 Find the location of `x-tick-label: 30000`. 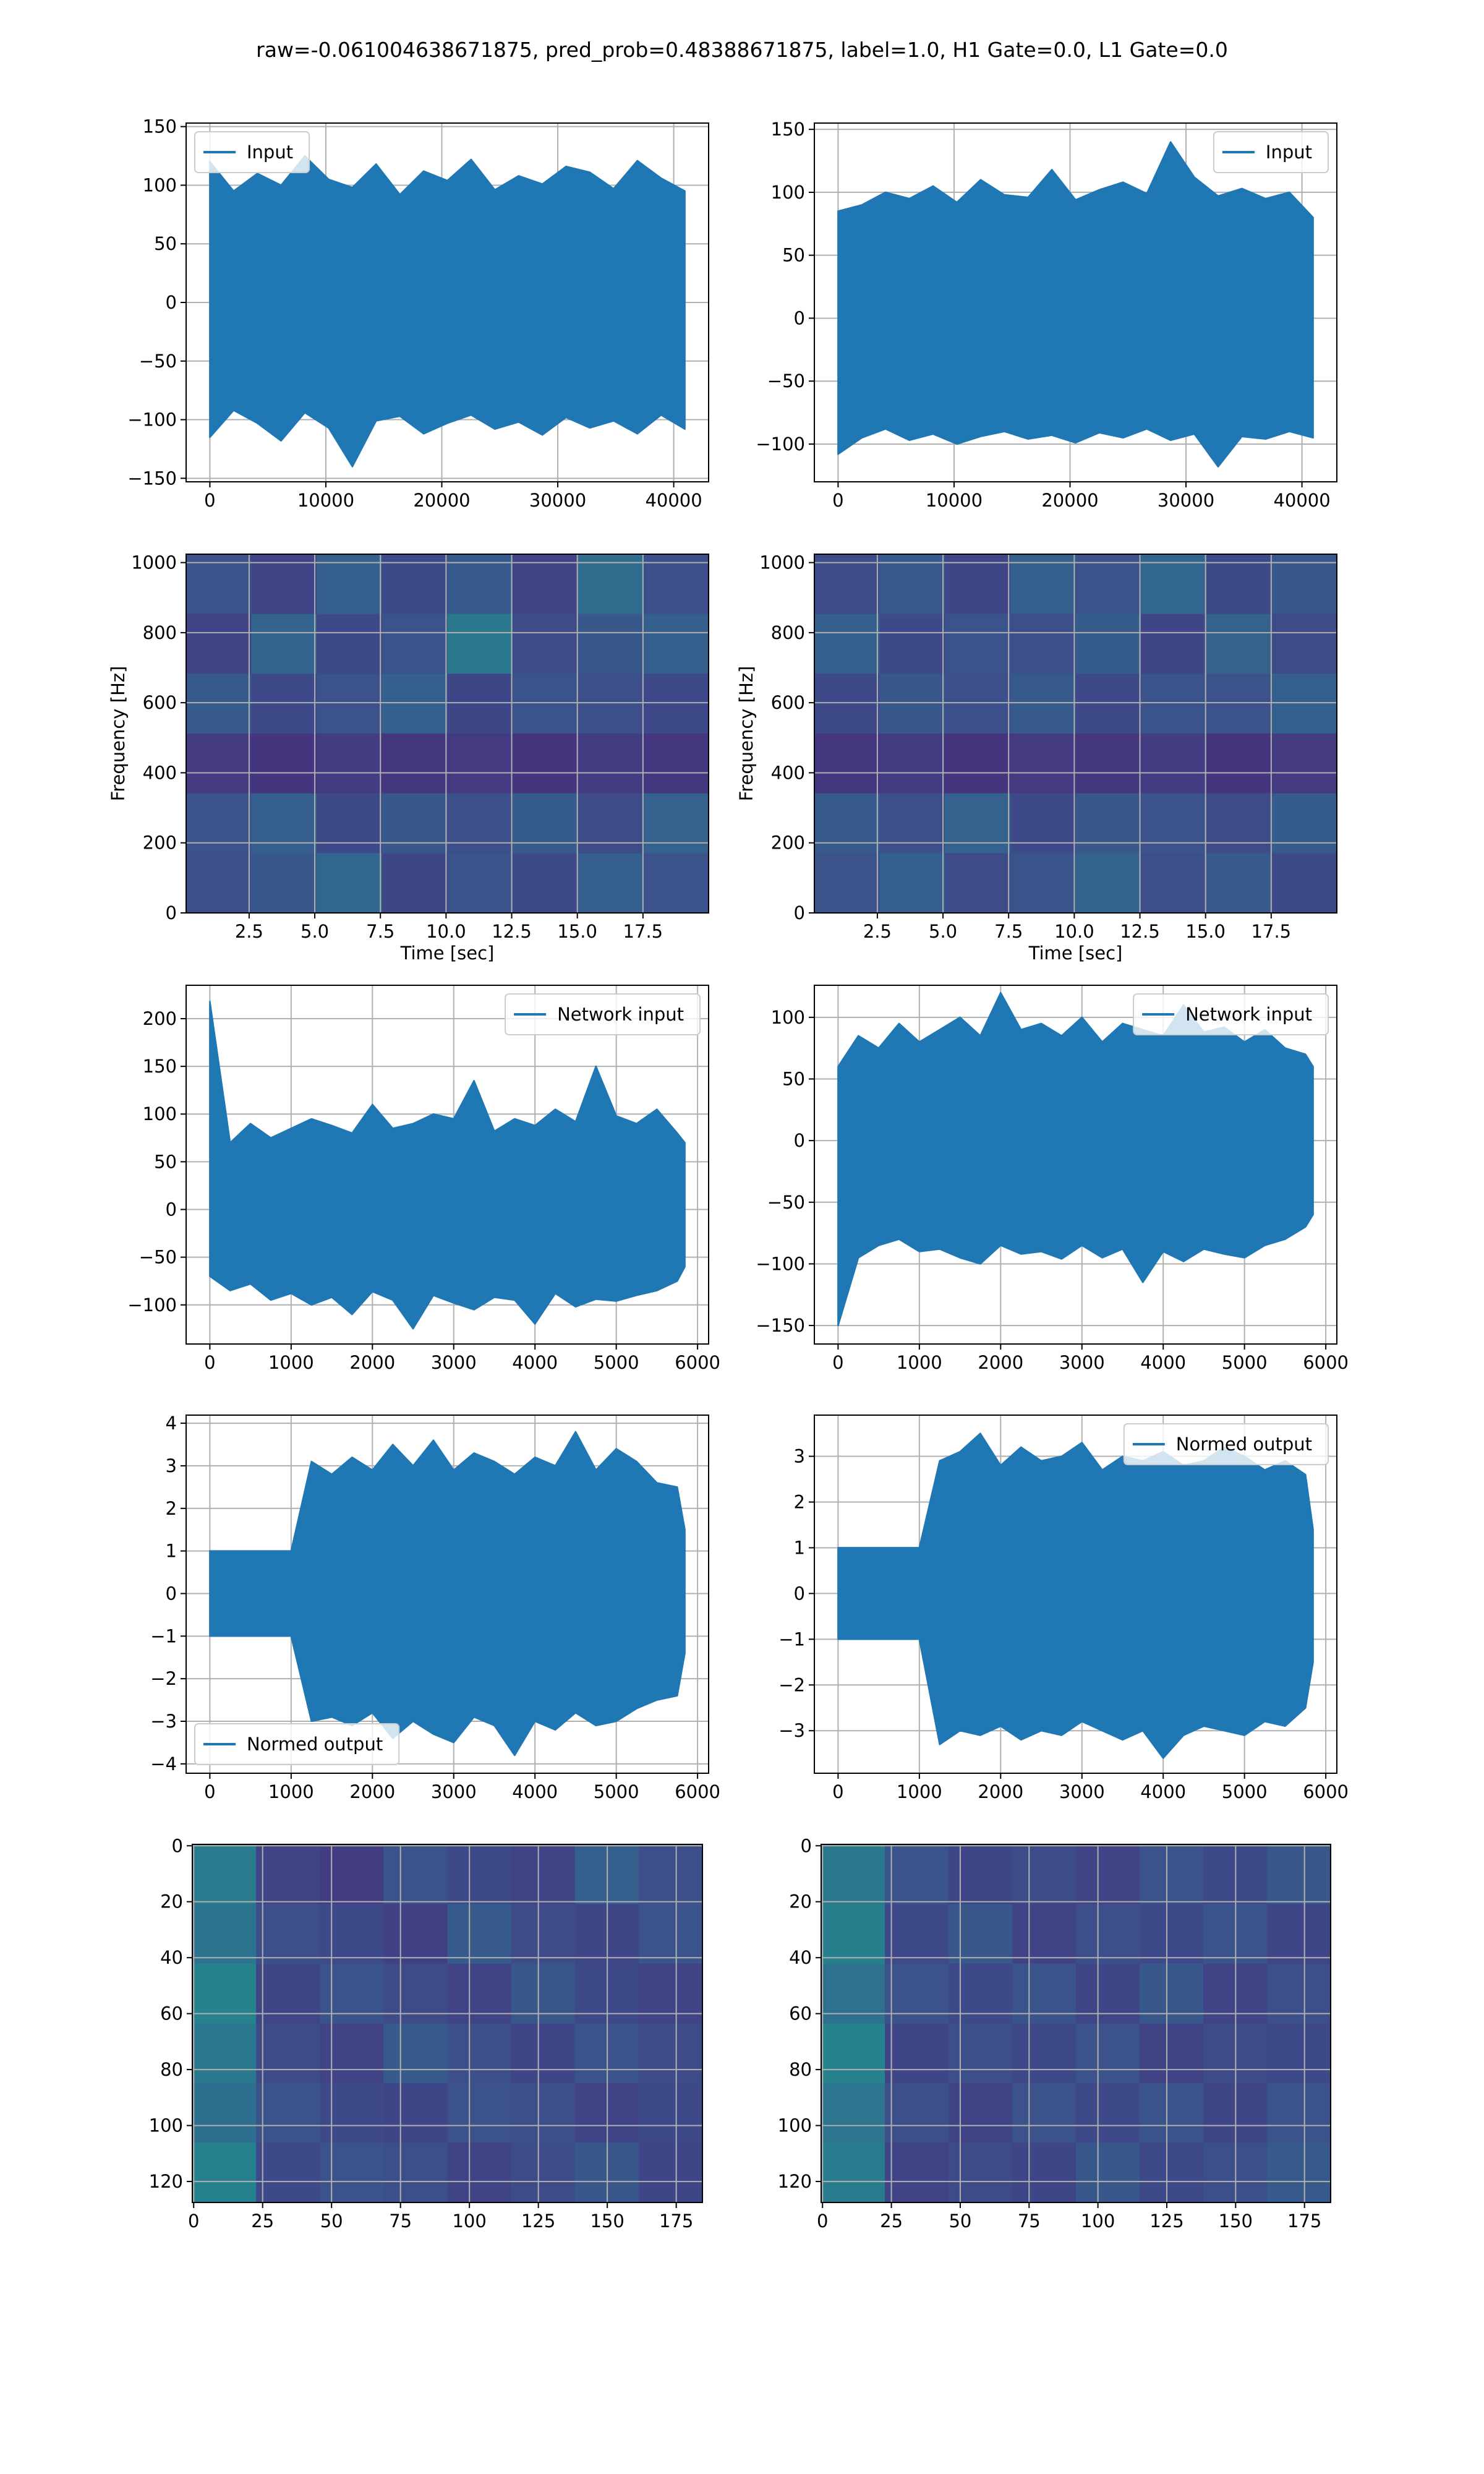

x-tick-label: 30000 is located at coordinates (1186, 500).